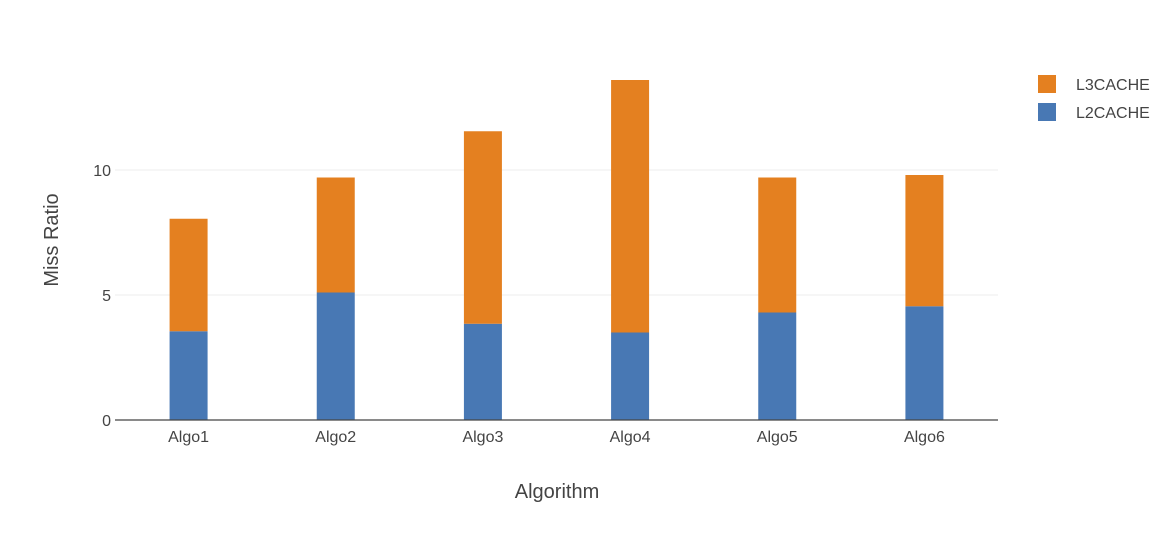  What do you see at coordinates (777, 245) in the screenshot?
I see `bar-l3cache-algo5` at bounding box center [777, 245].